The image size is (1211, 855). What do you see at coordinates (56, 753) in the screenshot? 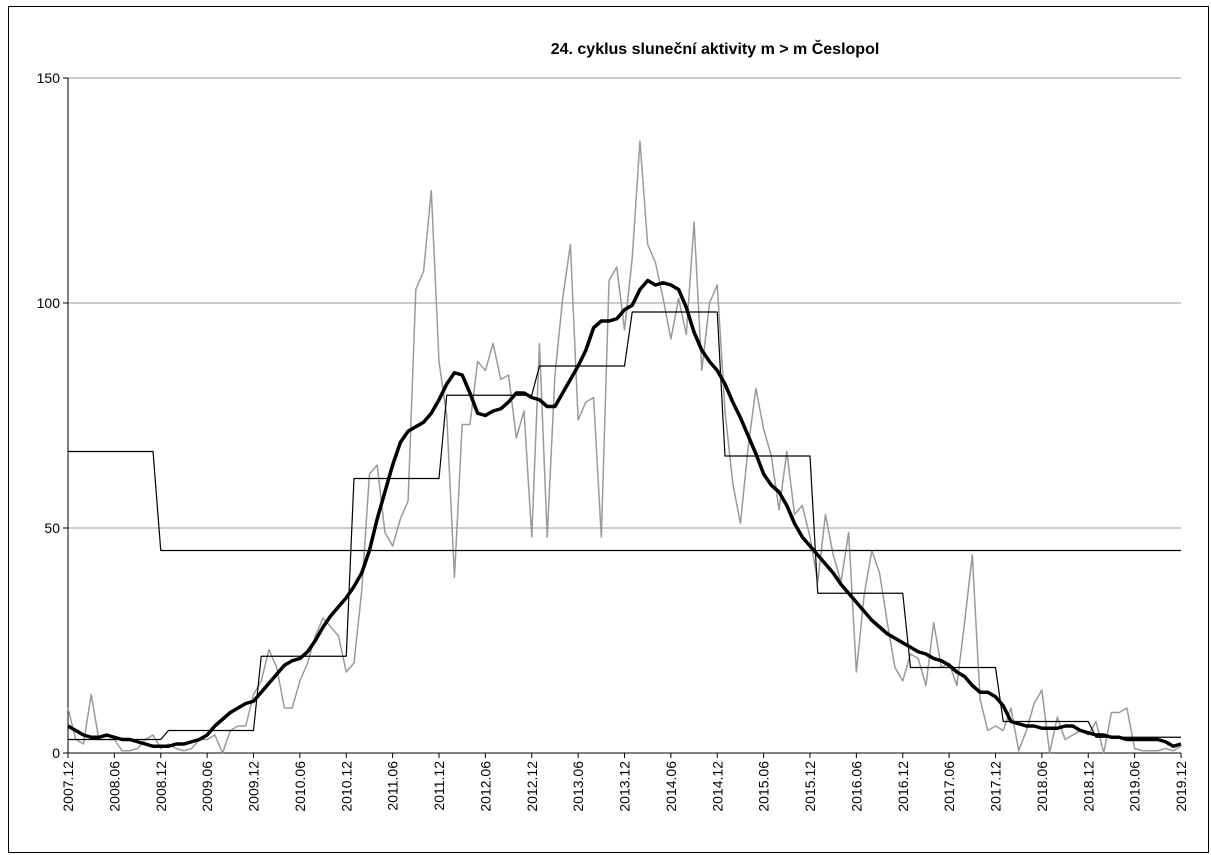
I see `y-tick-label: 0` at bounding box center [56, 753].